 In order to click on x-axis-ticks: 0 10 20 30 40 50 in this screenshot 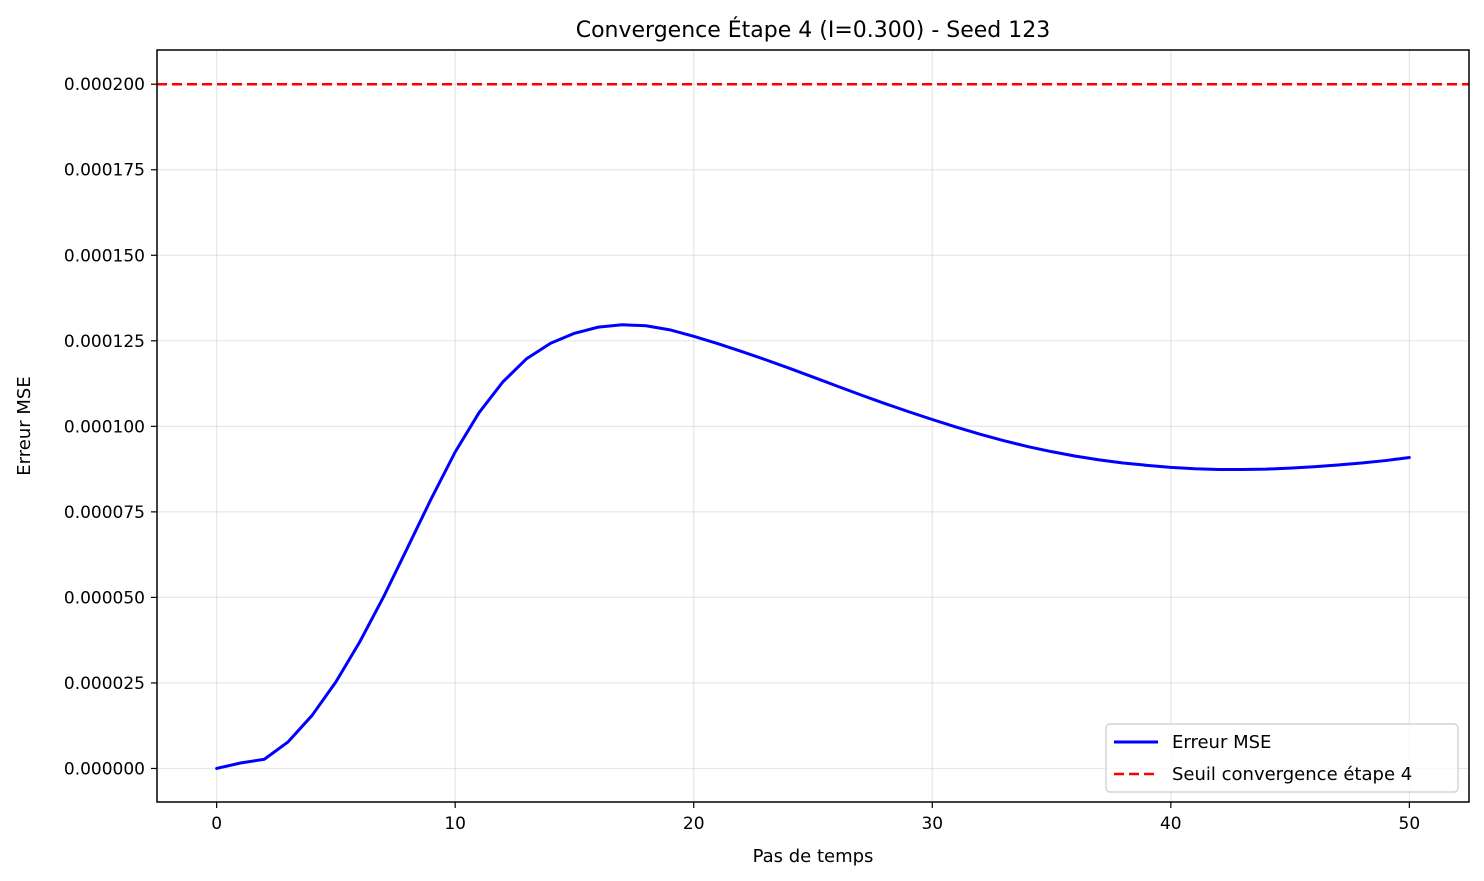, I will do `click(815, 818)`.